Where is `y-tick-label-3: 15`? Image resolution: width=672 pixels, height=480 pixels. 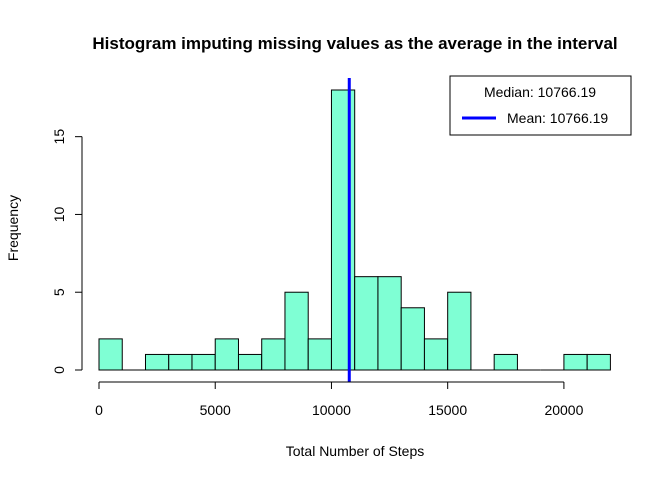 y-tick-label-3: 15 is located at coordinates (59, 137).